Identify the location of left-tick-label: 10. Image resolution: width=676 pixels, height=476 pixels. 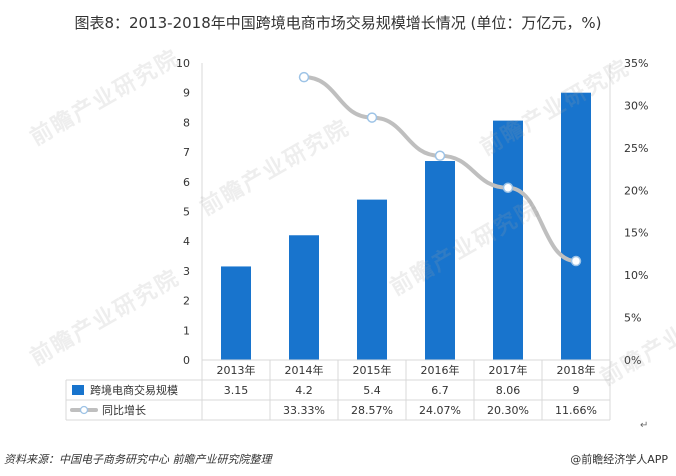
(183, 63).